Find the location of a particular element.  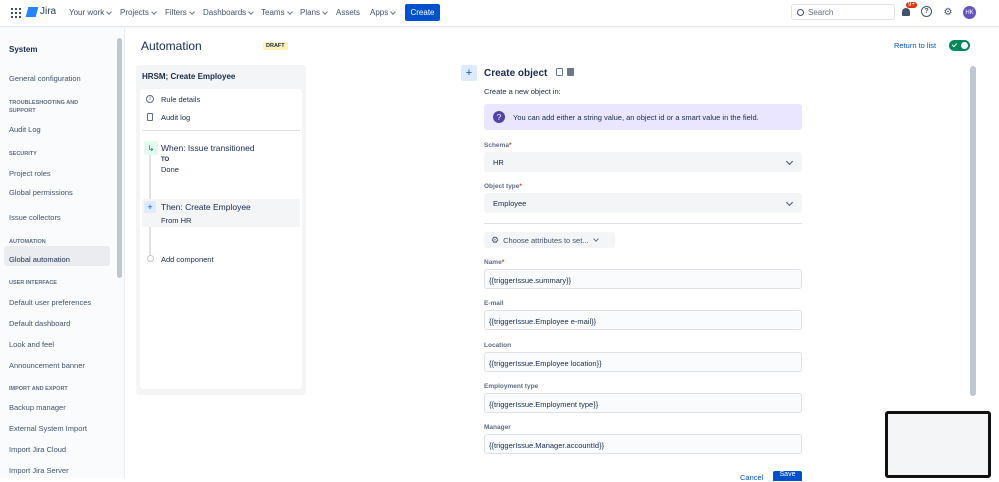

bell-icon is located at coordinates (906, 12).